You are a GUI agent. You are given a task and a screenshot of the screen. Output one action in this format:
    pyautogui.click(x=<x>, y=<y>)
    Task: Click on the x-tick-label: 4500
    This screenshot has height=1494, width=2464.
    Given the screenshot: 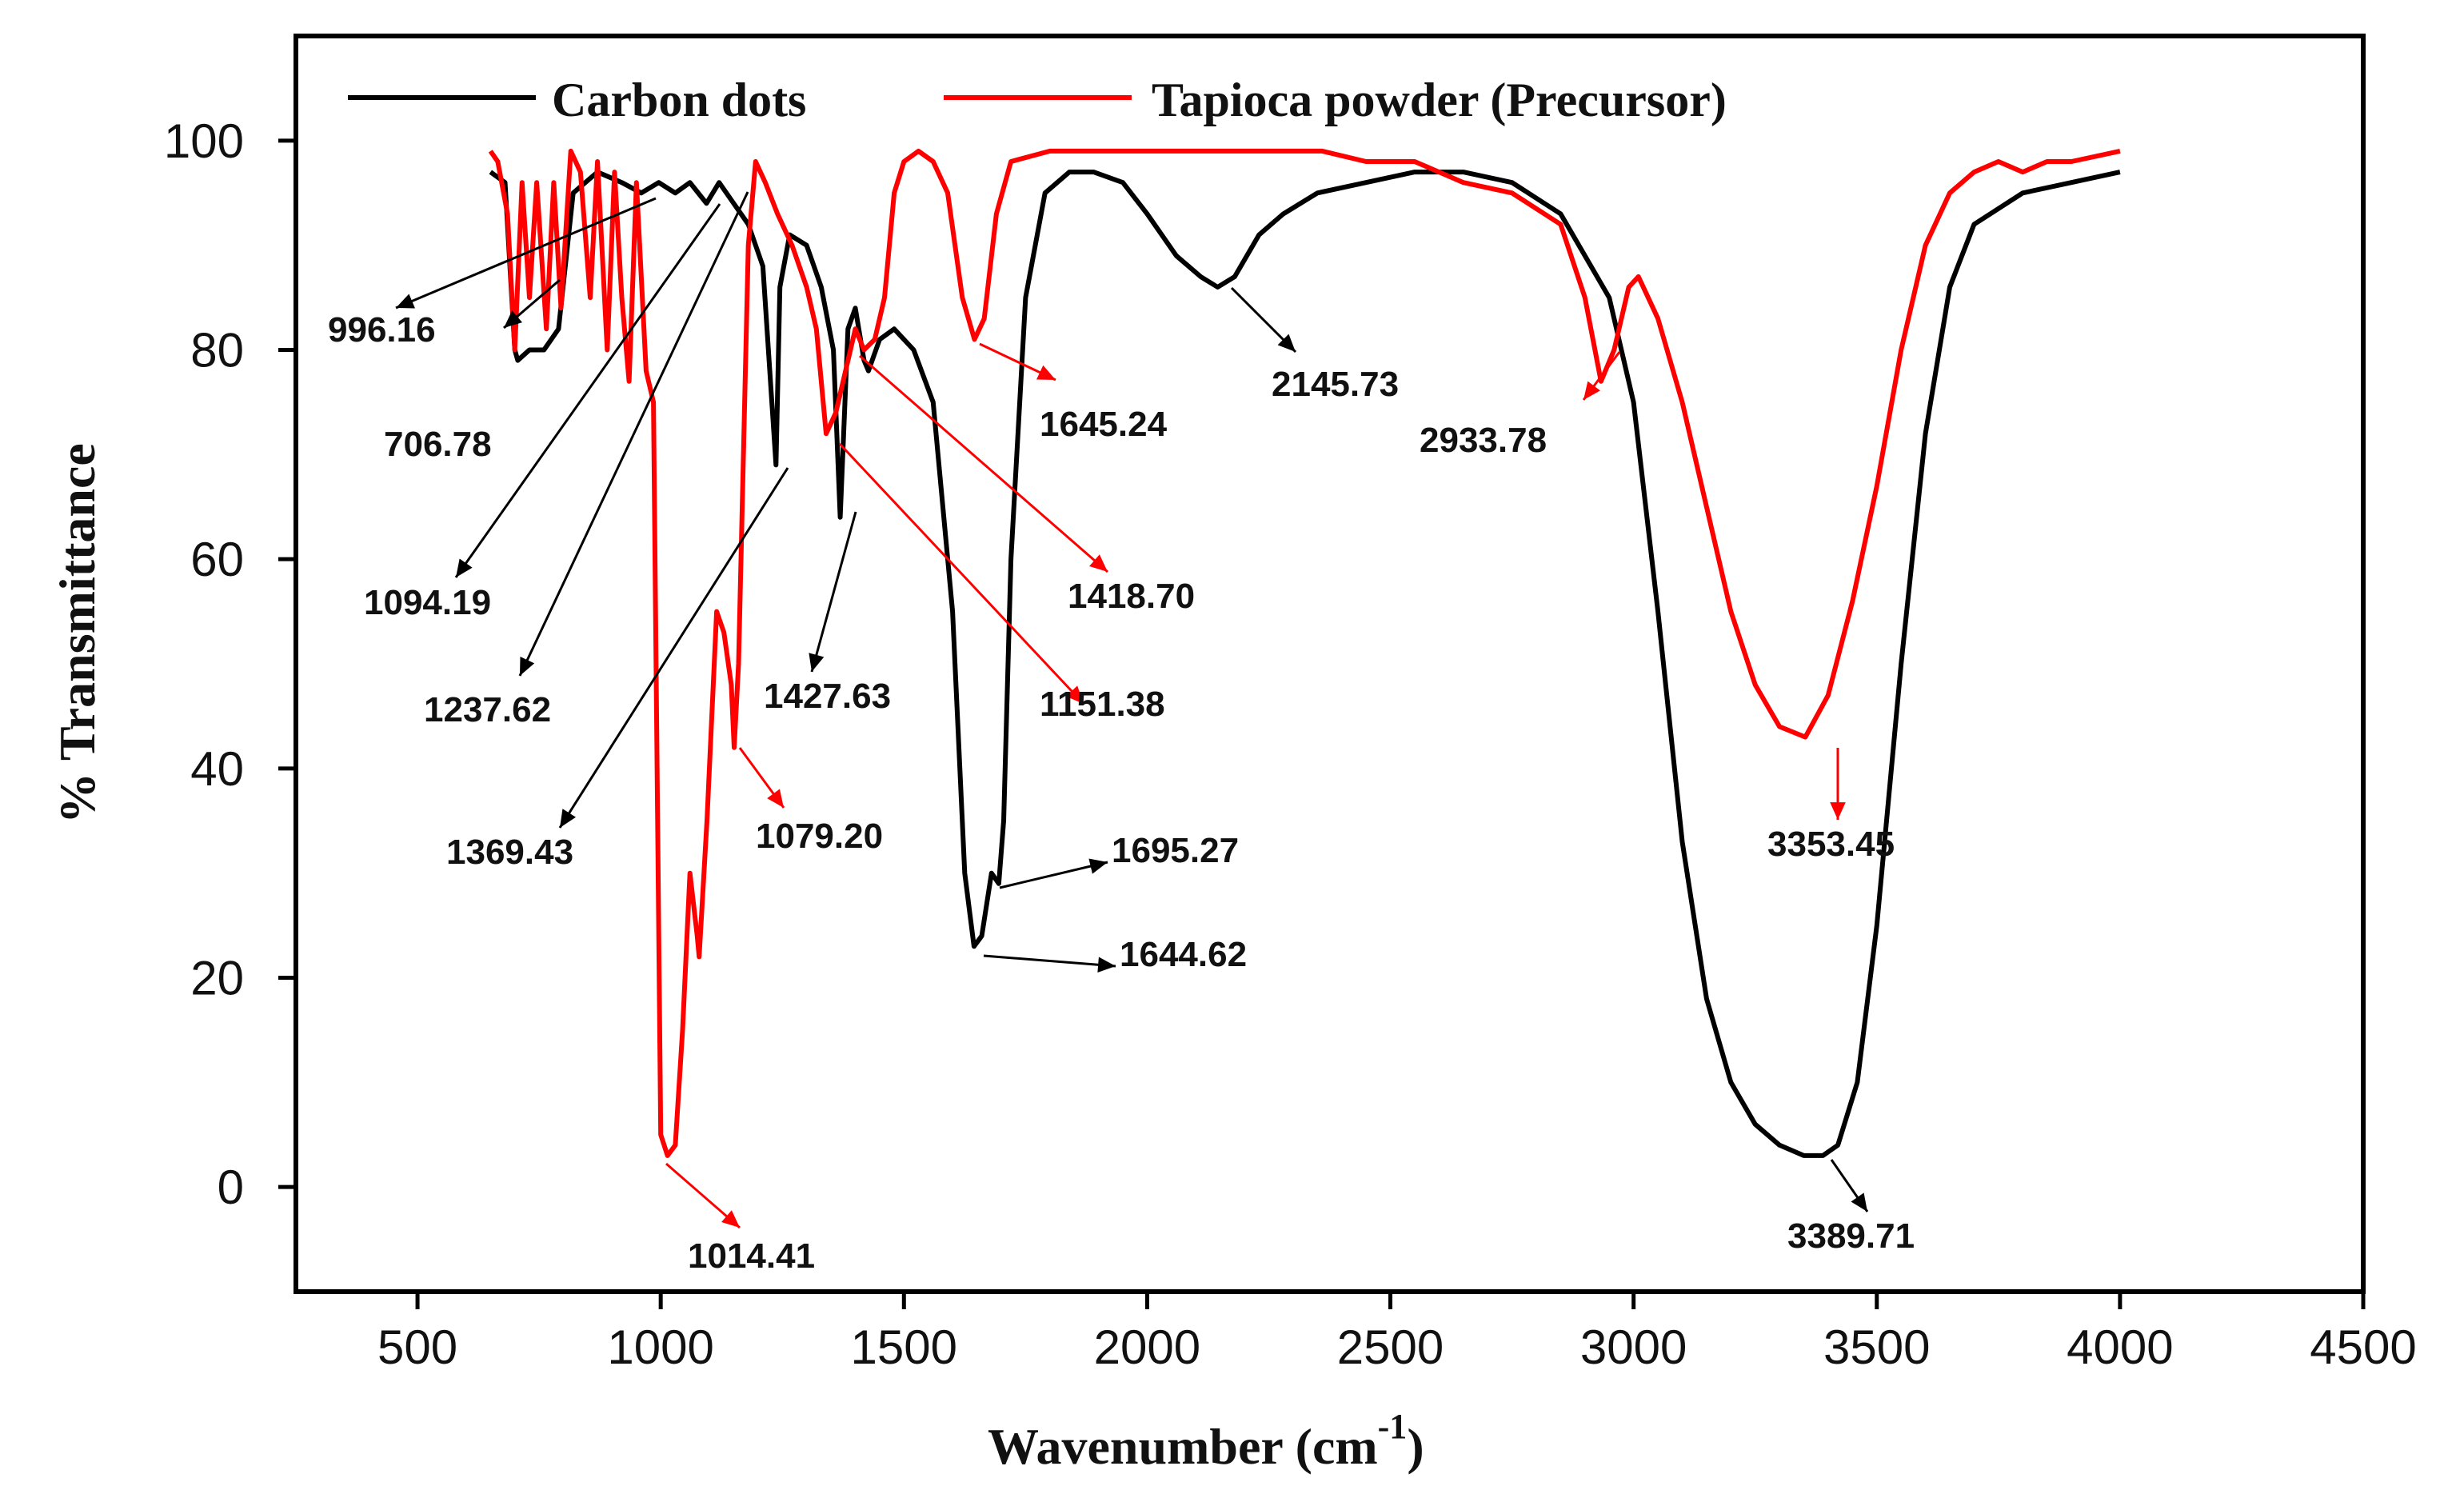 What is the action you would take?
    pyautogui.click(x=2363, y=1347)
    